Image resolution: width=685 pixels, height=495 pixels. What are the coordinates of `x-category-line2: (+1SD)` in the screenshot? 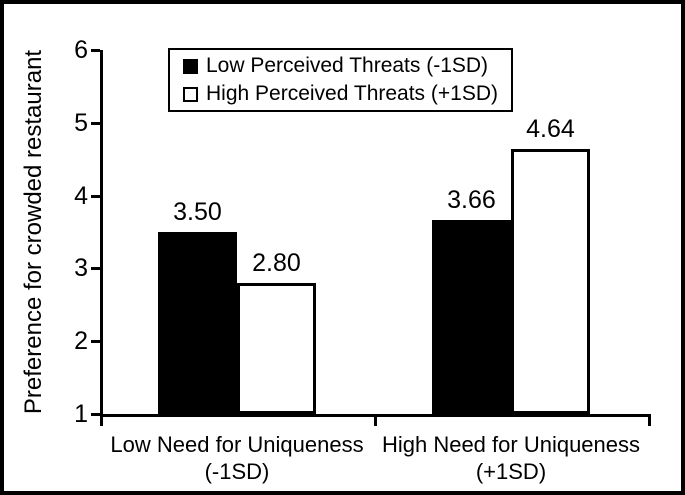 It's located at (511, 471).